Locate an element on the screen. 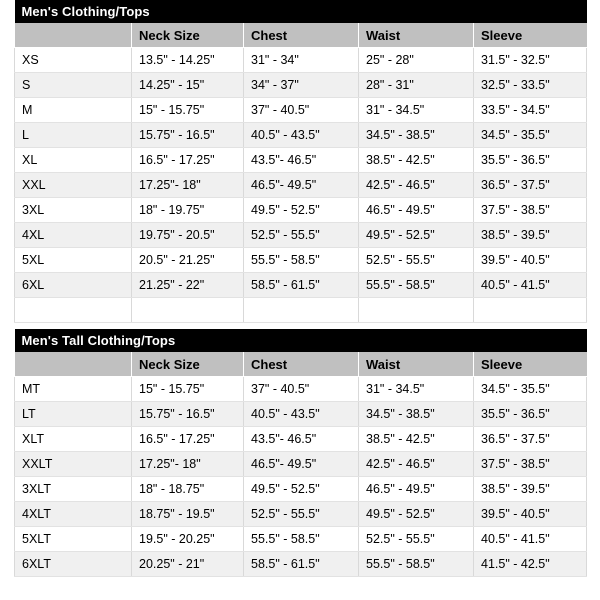 The height and width of the screenshot is (600, 600). cell-waist: 25" - 28" is located at coordinates (416, 60).